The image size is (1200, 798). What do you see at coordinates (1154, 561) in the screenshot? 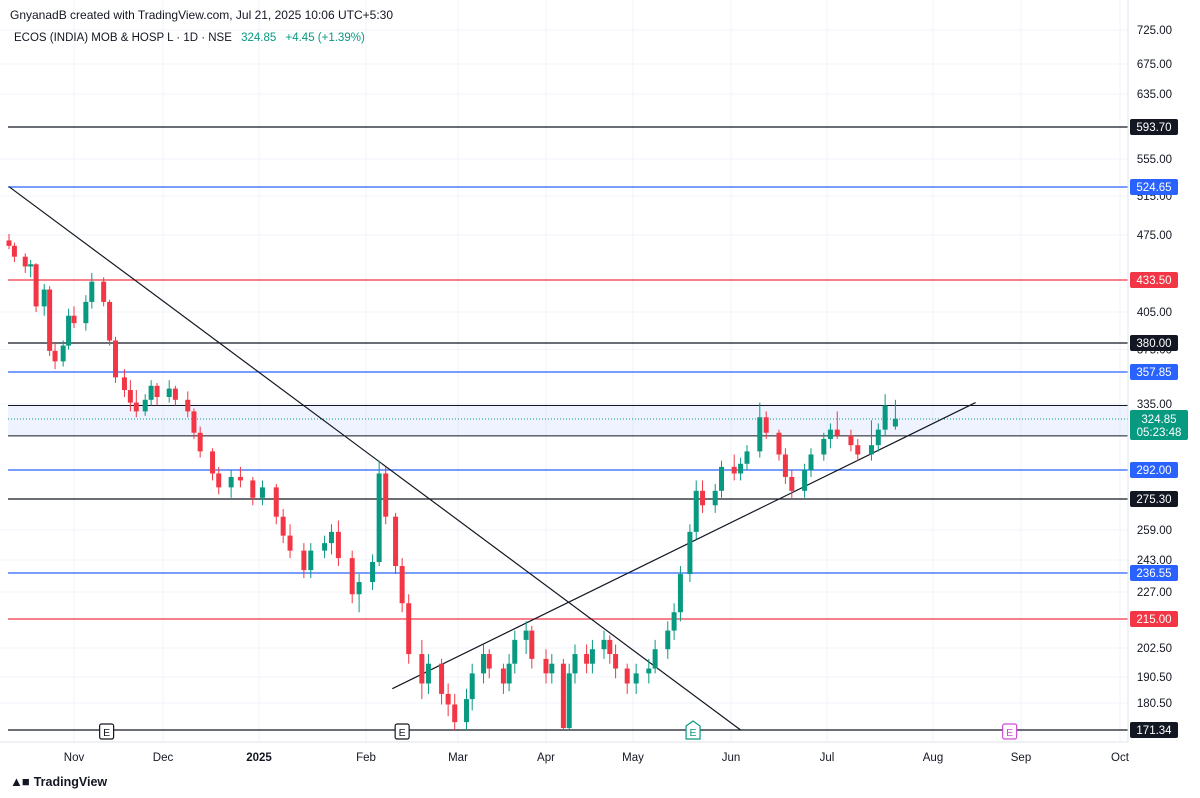
I see `price-tick-label: 243.00` at bounding box center [1154, 561].